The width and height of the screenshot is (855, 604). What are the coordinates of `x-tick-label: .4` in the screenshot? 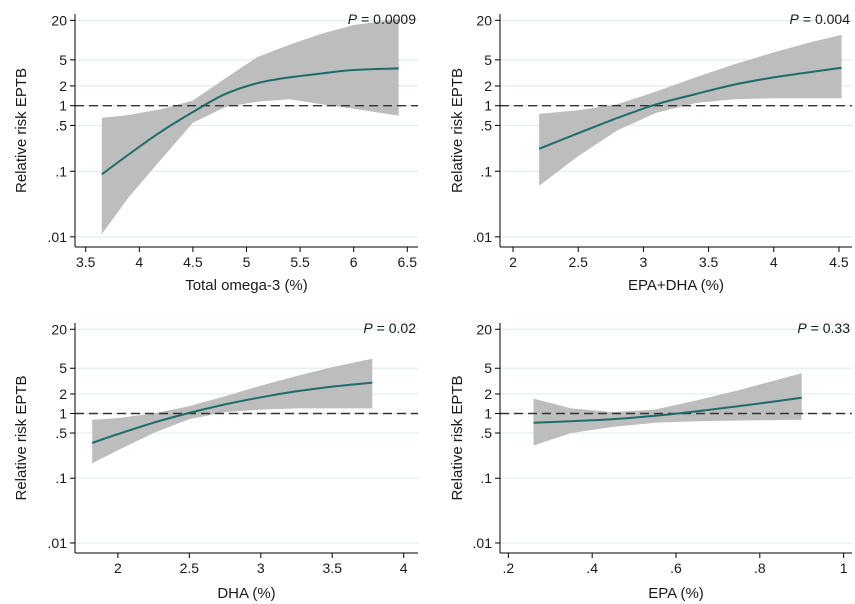 It's located at (592, 568).